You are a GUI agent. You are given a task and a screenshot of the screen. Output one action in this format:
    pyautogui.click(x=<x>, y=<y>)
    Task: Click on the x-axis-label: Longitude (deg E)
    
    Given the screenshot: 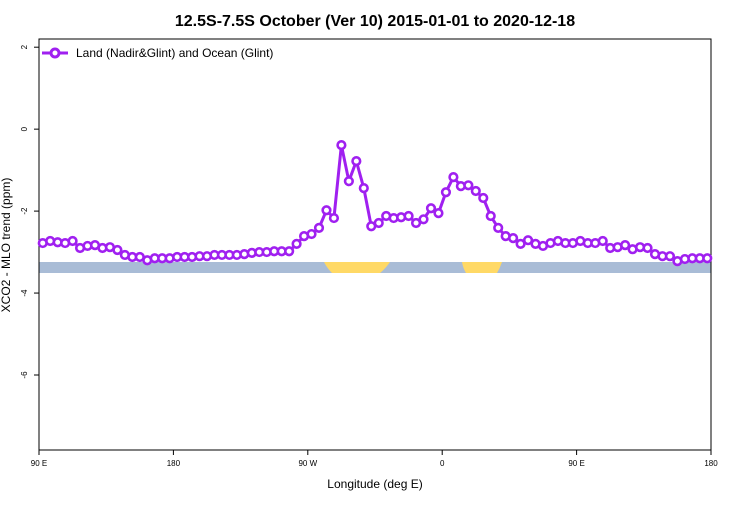 What is the action you would take?
    pyautogui.click(x=374, y=484)
    